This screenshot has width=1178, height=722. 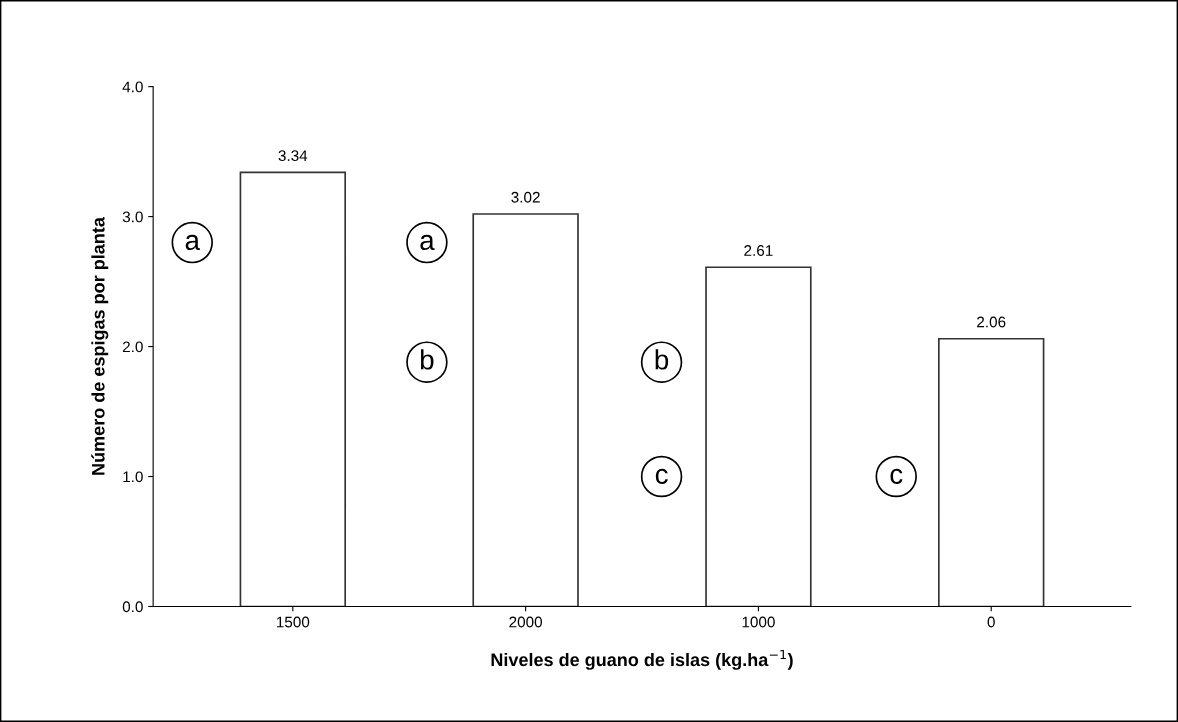 What do you see at coordinates (991, 622) in the screenshot?
I see `x-tick-label: 0` at bounding box center [991, 622].